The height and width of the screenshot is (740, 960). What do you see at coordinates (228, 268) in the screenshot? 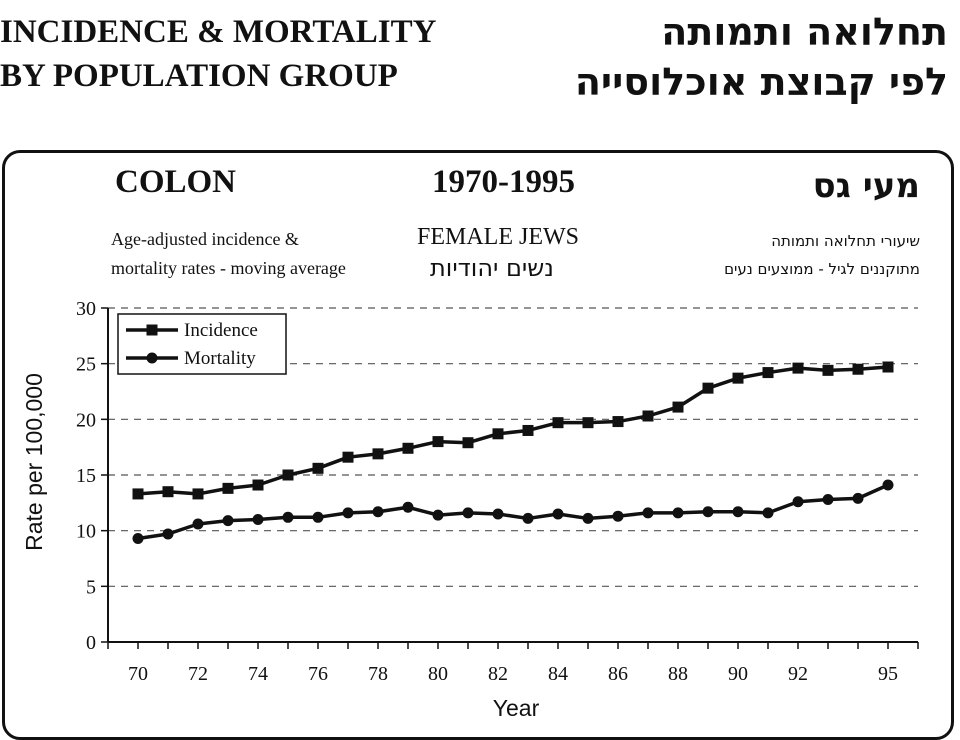
I see `description-english-line-2: mortality rates - moving average` at bounding box center [228, 268].